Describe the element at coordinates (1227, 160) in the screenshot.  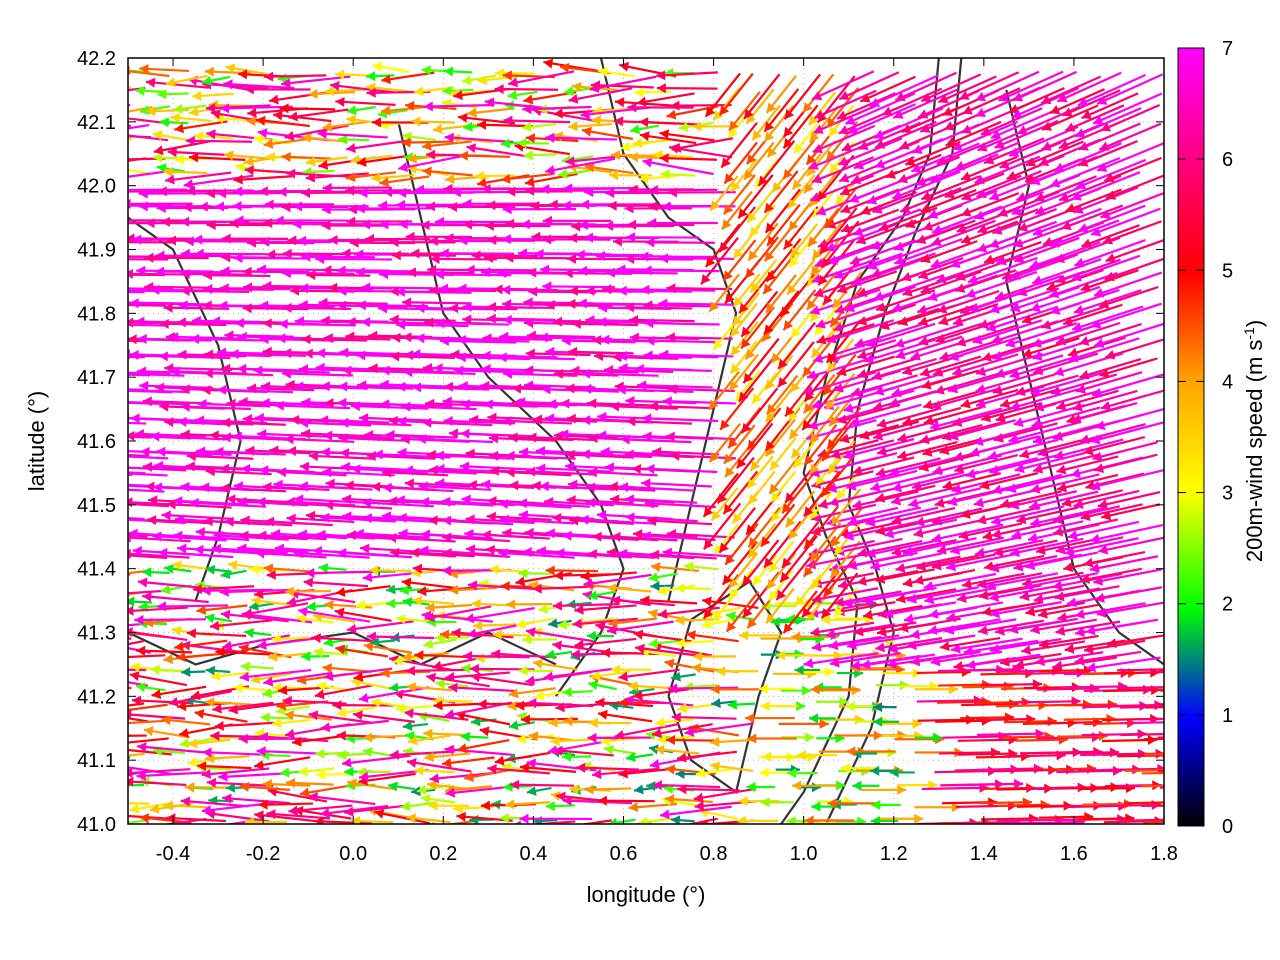
I see `colorbar-tick-label: 6` at that location.